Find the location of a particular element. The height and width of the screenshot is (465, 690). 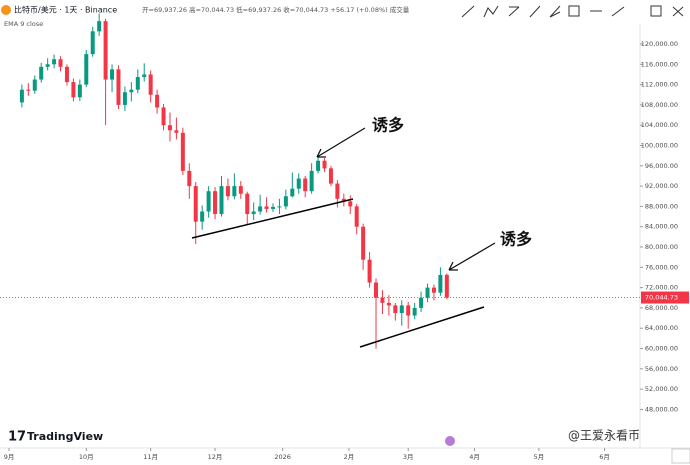

y-tick-label: 60,000.00 is located at coordinates (661, 349).